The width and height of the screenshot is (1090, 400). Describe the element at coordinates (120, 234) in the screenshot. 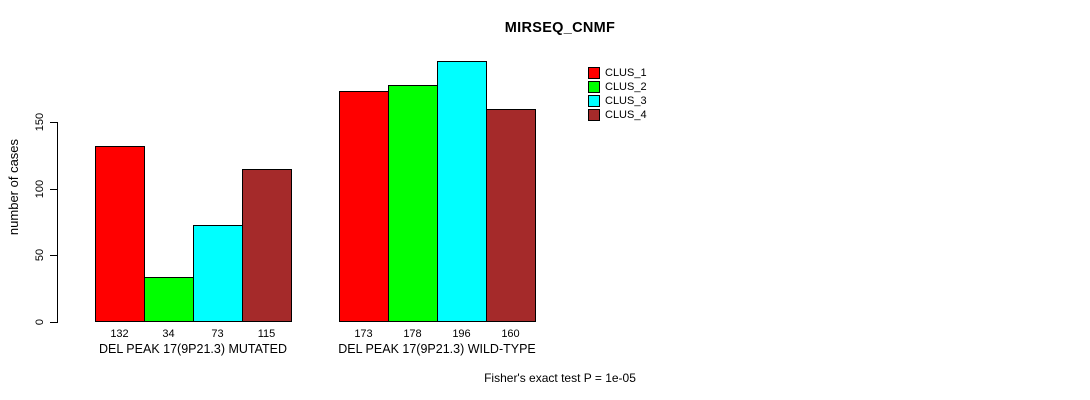

I see `bar-clus_1-group1` at that location.